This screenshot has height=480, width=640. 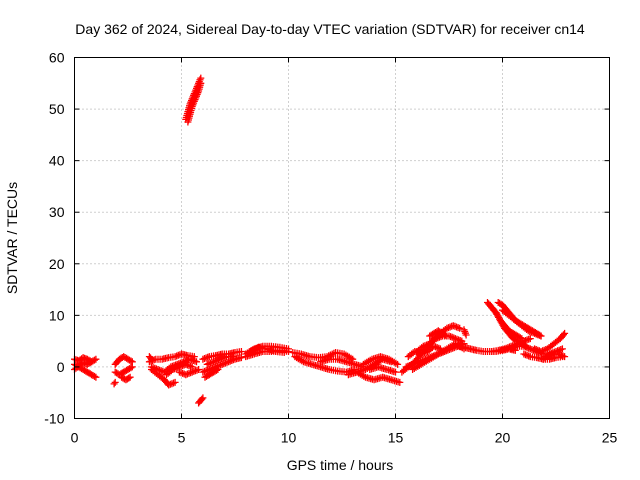 What do you see at coordinates (267, 349) in the screenshot?
I see `series-t22` at bounding box center [267, 349].